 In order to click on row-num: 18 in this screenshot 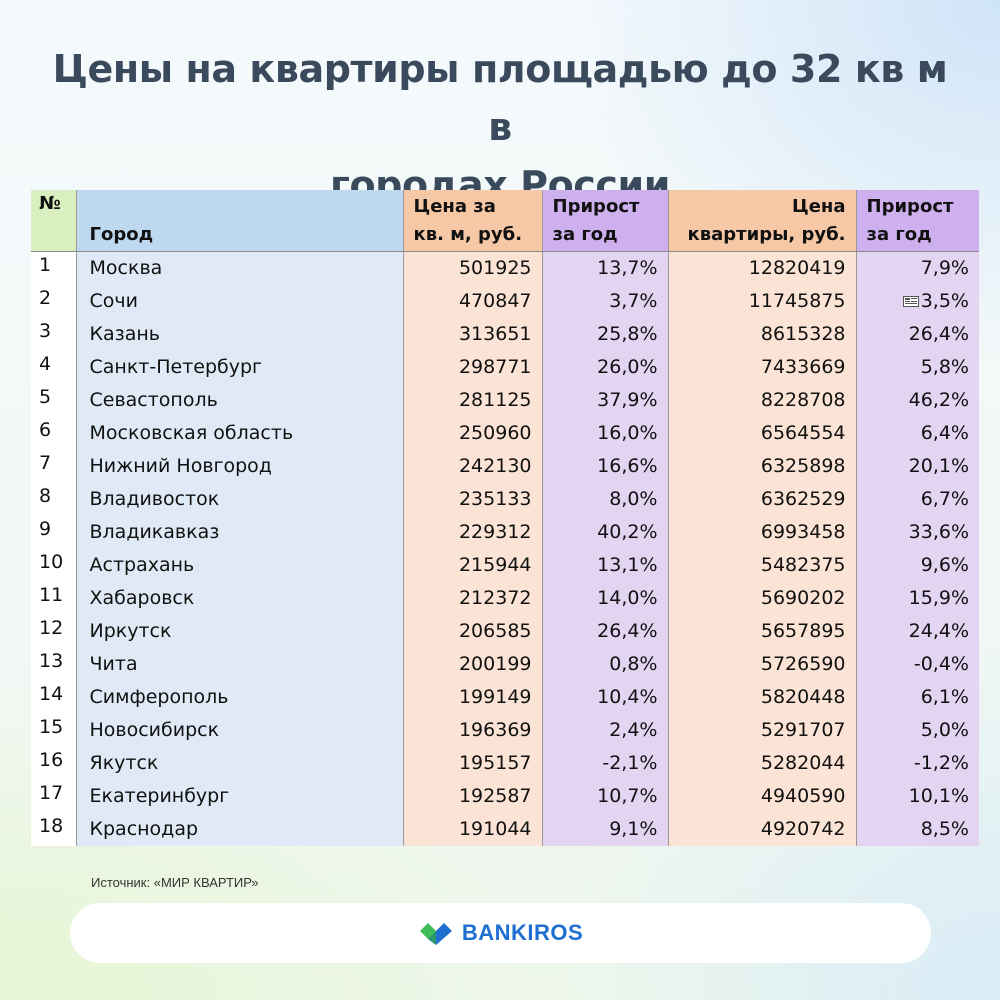, I will do `click(54, 829)`.